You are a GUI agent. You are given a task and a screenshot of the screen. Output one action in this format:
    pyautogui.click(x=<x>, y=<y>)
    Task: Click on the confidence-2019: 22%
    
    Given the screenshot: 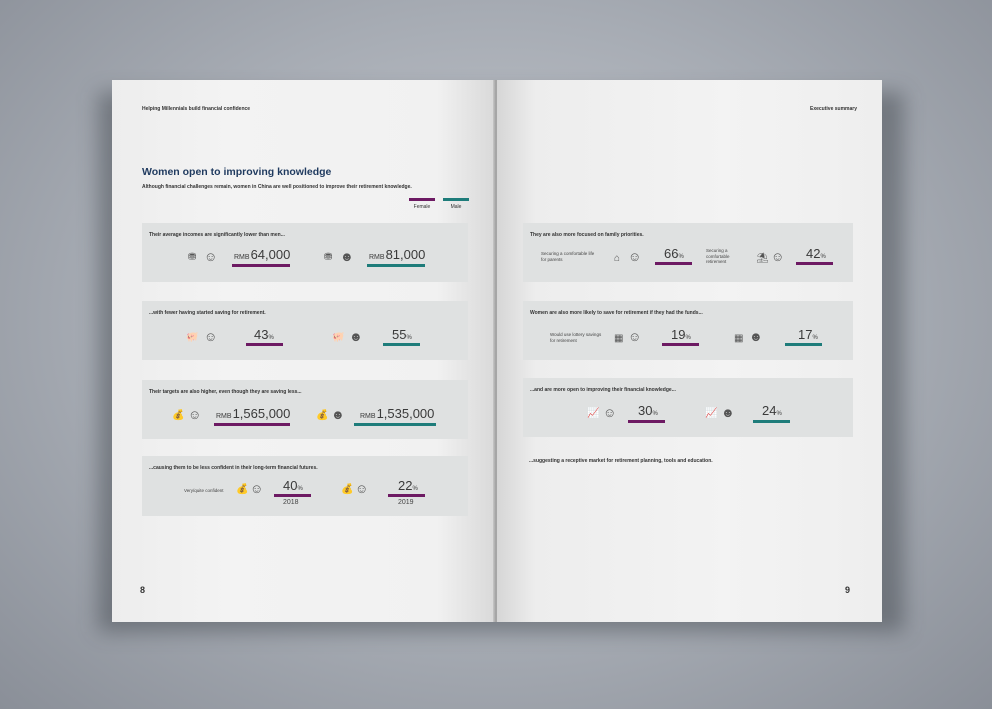 What is the action you would take?
    pyautogui.click(x=408, y=485)
    